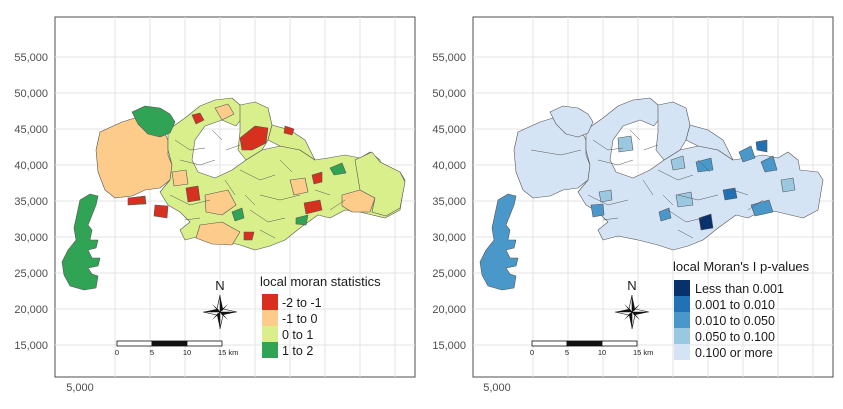 The width and height of the screenshot is (843, 409). I want to click on legend-label: 0.050 to 0.100, so click(735, 337).